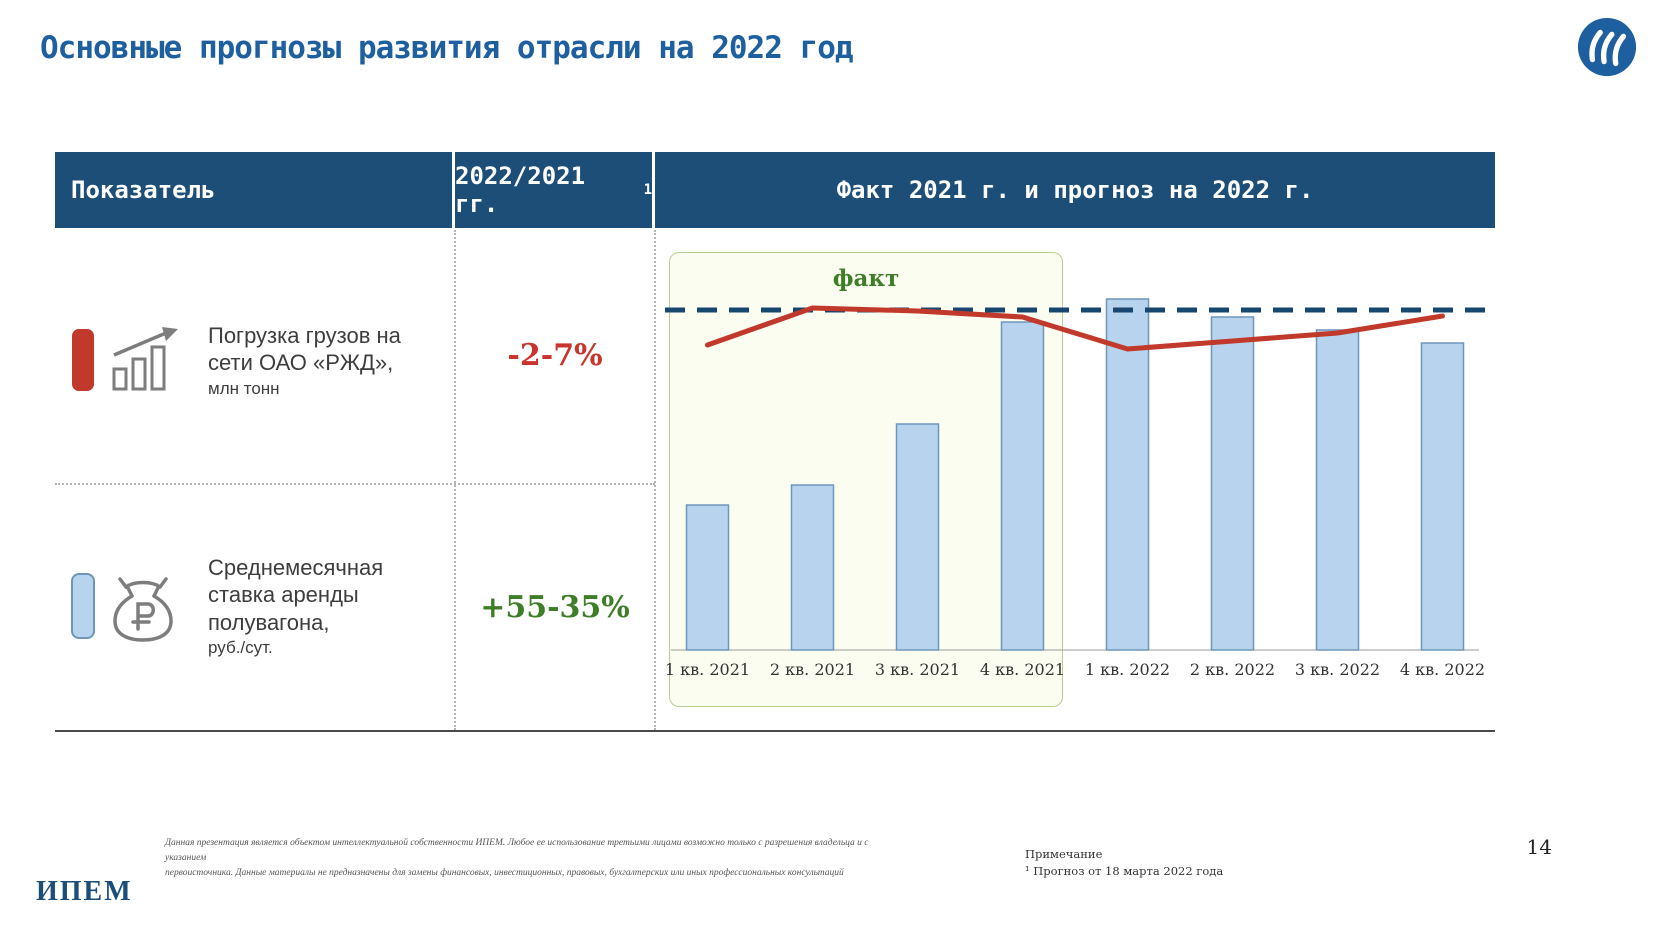 The width and height of the screenshot is (1680, 945). I want to click on ipem-logo-icon, so click(1607, 47).